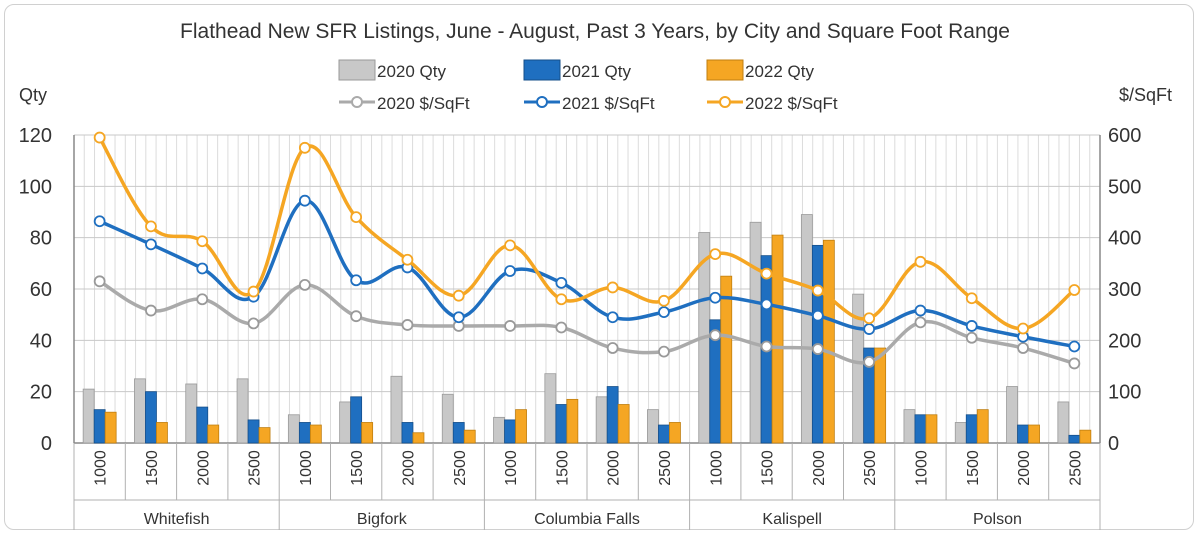  Describe the element at coordinates (411, 71) in the screenshot. I see `legend-label: 2020 Qty` at that location.